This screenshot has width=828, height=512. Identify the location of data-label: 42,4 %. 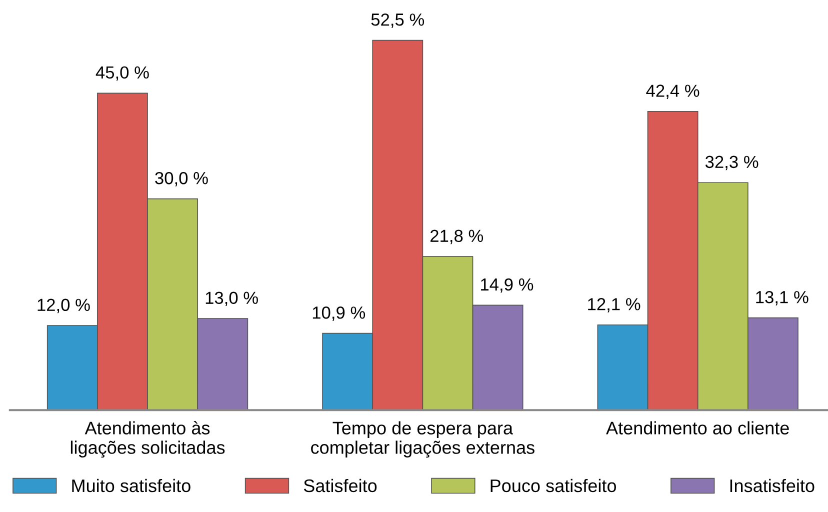
(673, 91).